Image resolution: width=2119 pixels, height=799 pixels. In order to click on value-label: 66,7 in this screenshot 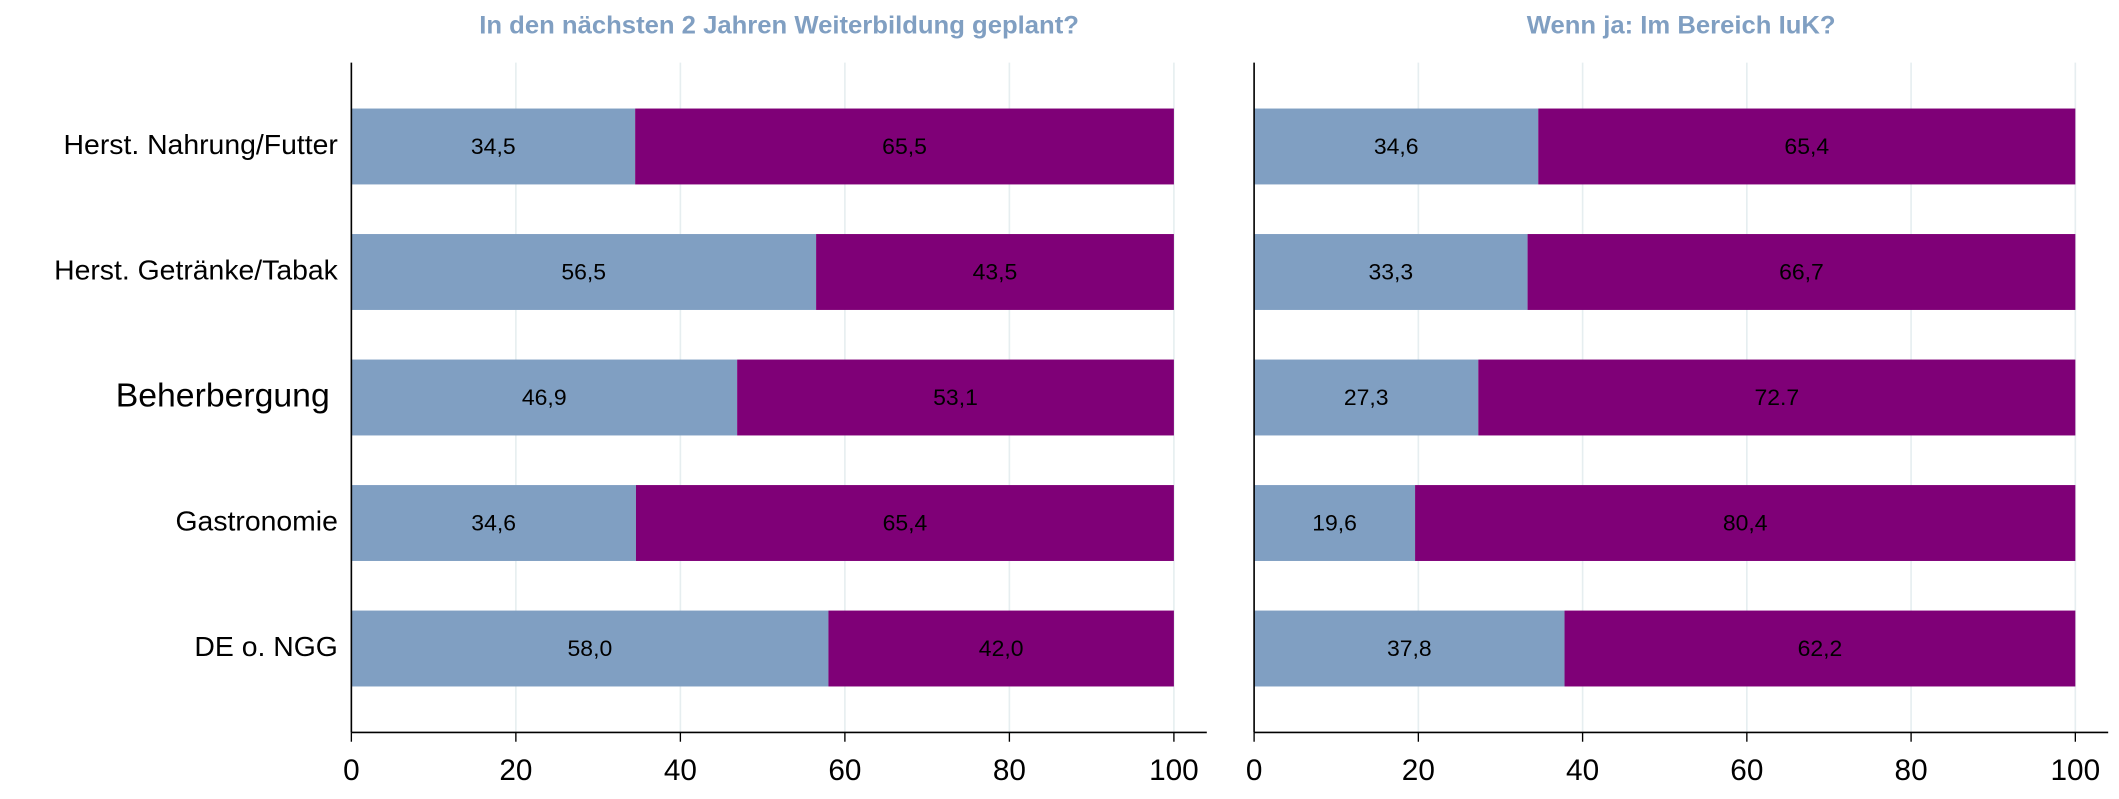, I will do `click(1801, 271)`.